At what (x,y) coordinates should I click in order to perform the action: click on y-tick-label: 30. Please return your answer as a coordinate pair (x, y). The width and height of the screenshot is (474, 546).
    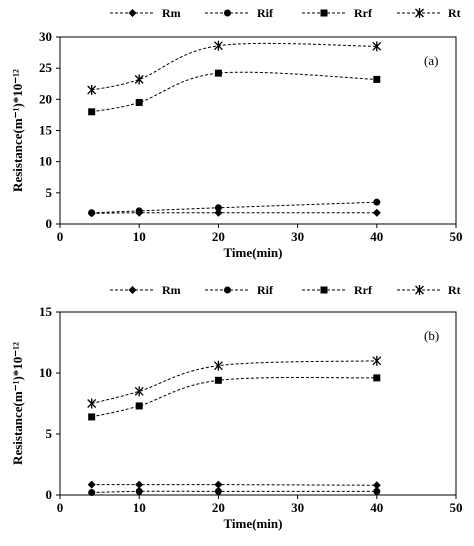
    Looking at the image, I should click on (45, 36).